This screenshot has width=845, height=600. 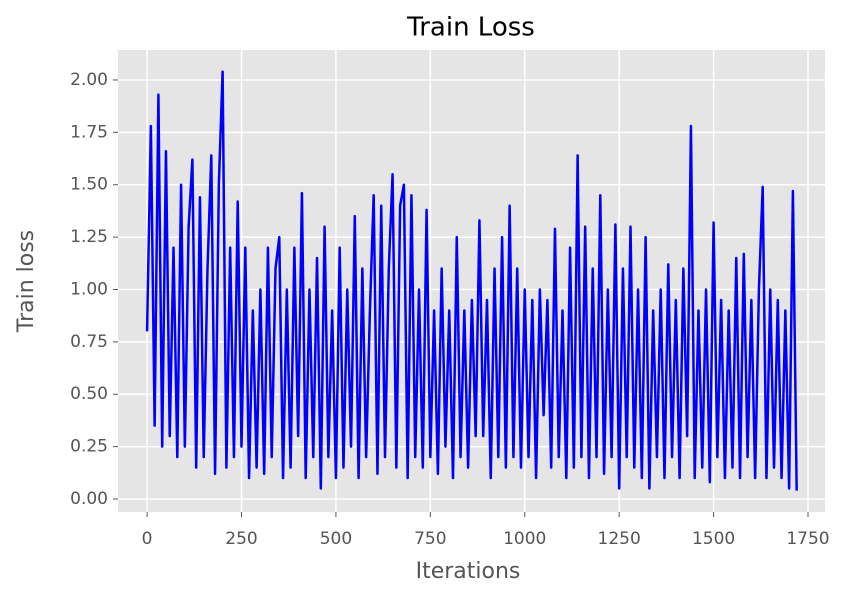 What do you see at coordinates (807, 539) in the screenshot?
I see `x-tick-label: 1750` at bounding box center [807, 539].